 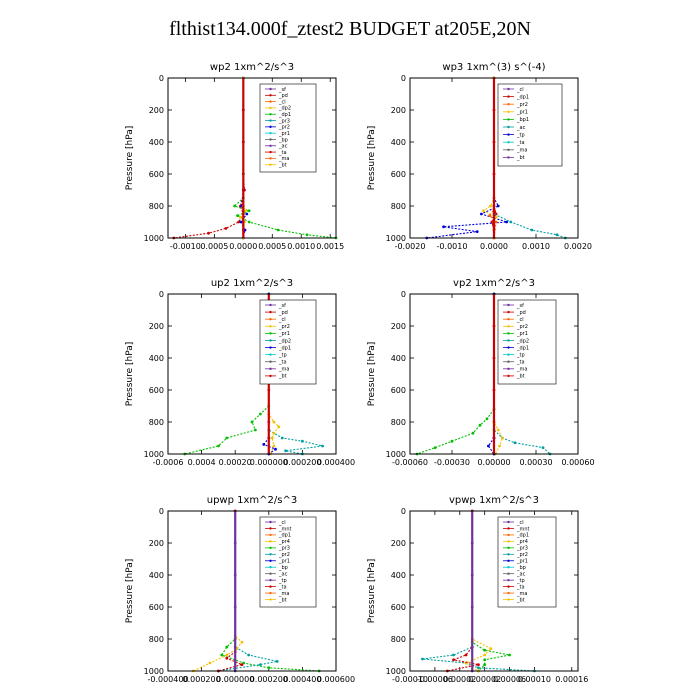 What do you see at coordinates (577, 462) in the screenshot?
I see `x-tick-label: 0.00060` at bounding box center [577, 462].